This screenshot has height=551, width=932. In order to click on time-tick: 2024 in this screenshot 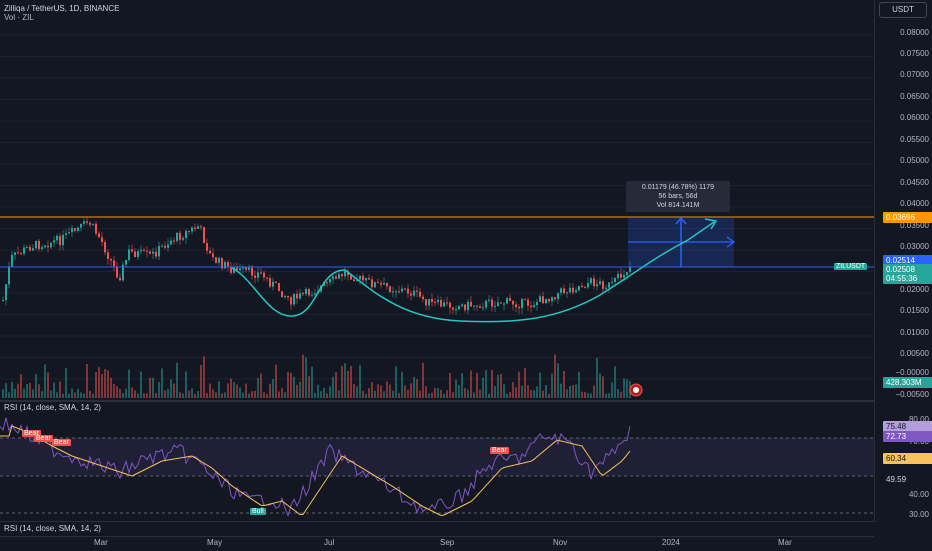, I will do `click(671, 542)`.